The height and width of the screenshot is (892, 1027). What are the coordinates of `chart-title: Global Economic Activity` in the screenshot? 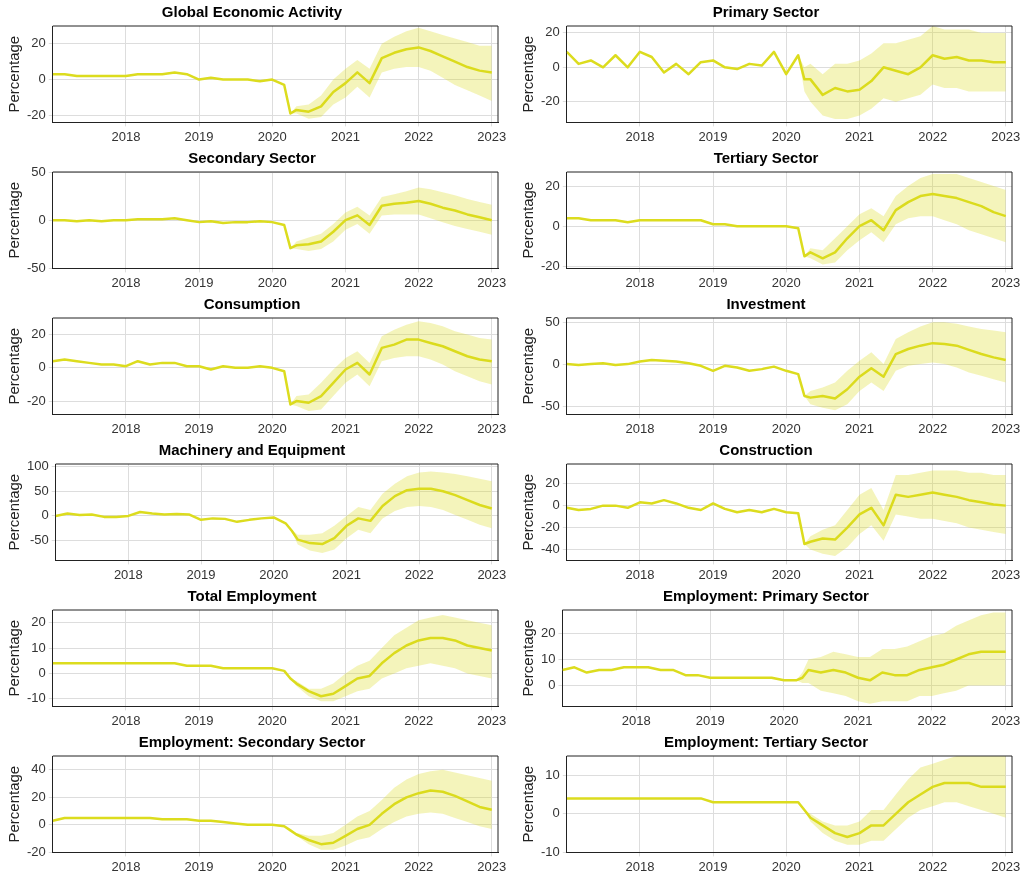 It's located at (252, 12).